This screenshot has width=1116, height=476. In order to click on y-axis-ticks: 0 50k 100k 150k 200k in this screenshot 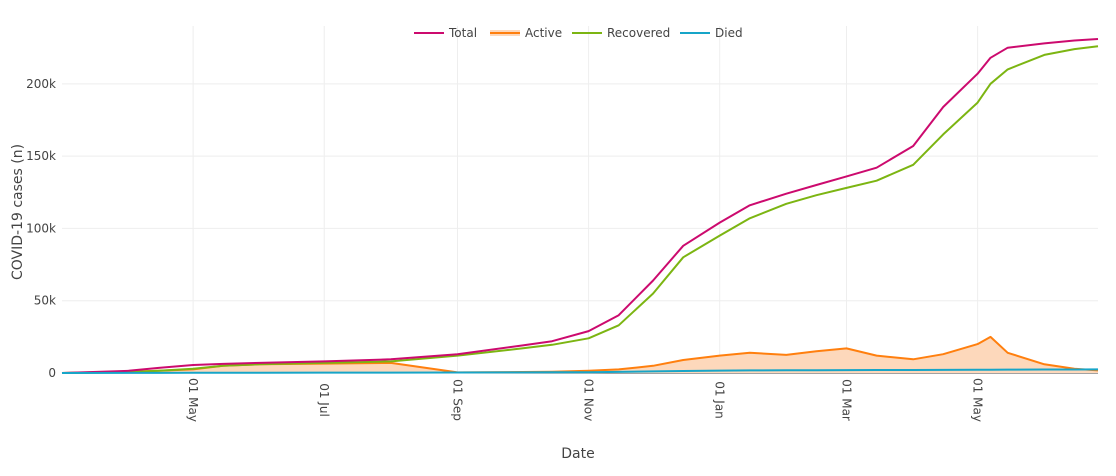, I will do `click(41, 228)`.